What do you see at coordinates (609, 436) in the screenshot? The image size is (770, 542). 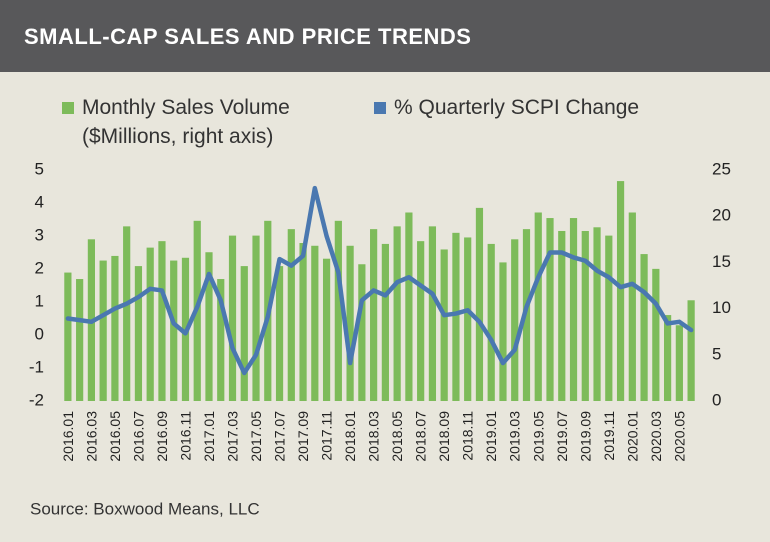 I see `x-tick-label: 2019.11` at bounding box center [609, 436].